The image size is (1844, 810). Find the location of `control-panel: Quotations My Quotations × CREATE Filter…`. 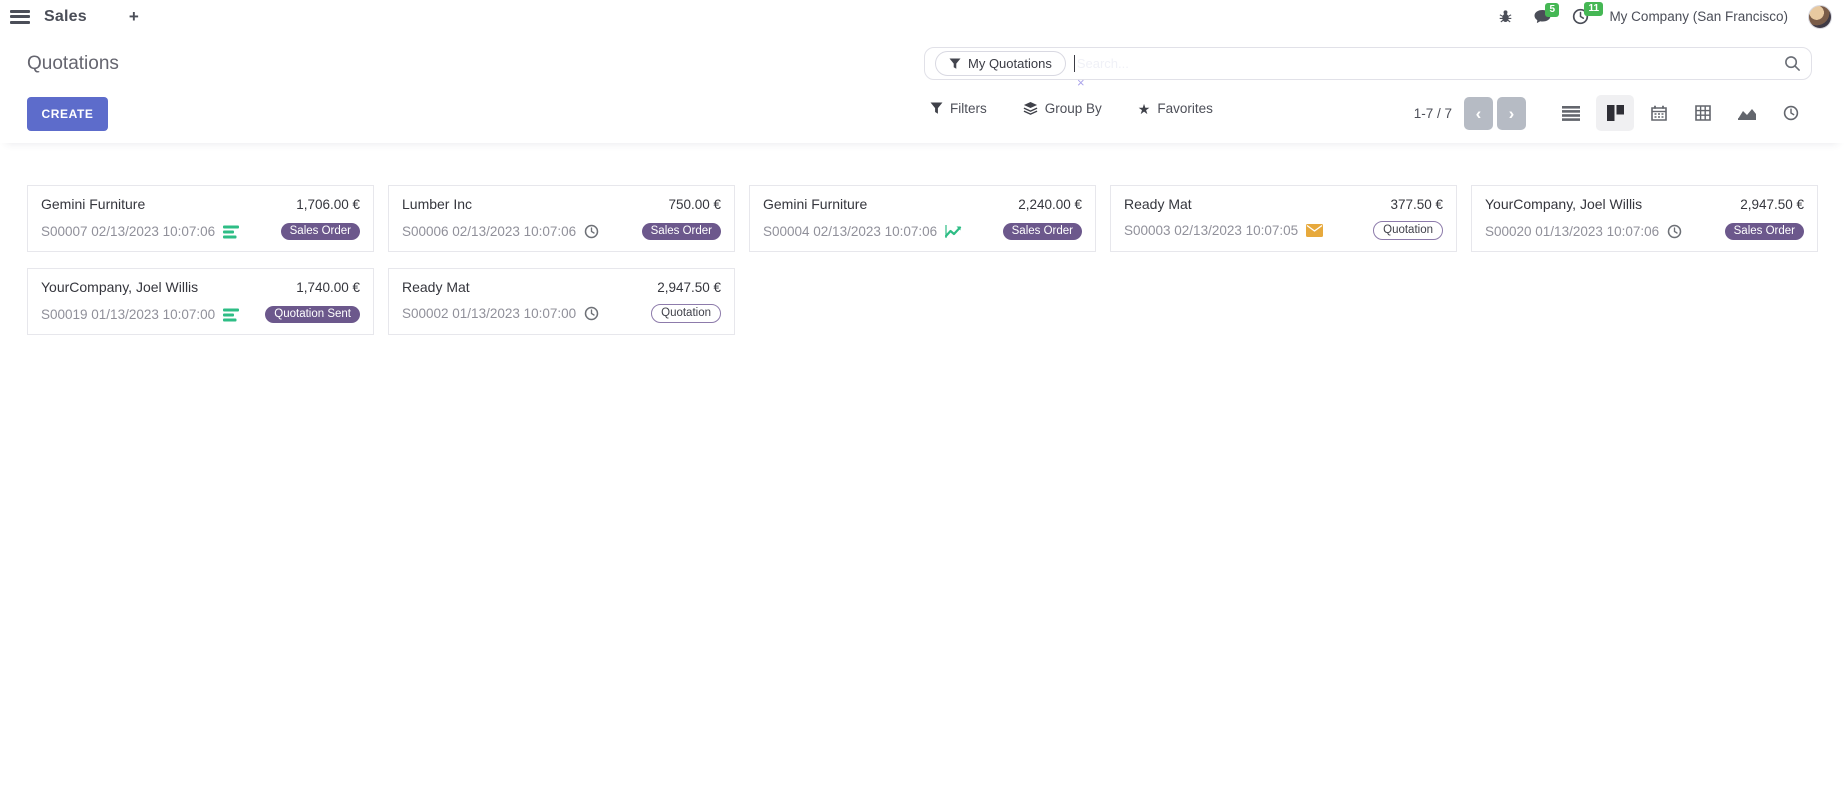

control-panel: Quotations My Quotations × CREATE Filter… is located at coordinates (922, 88).